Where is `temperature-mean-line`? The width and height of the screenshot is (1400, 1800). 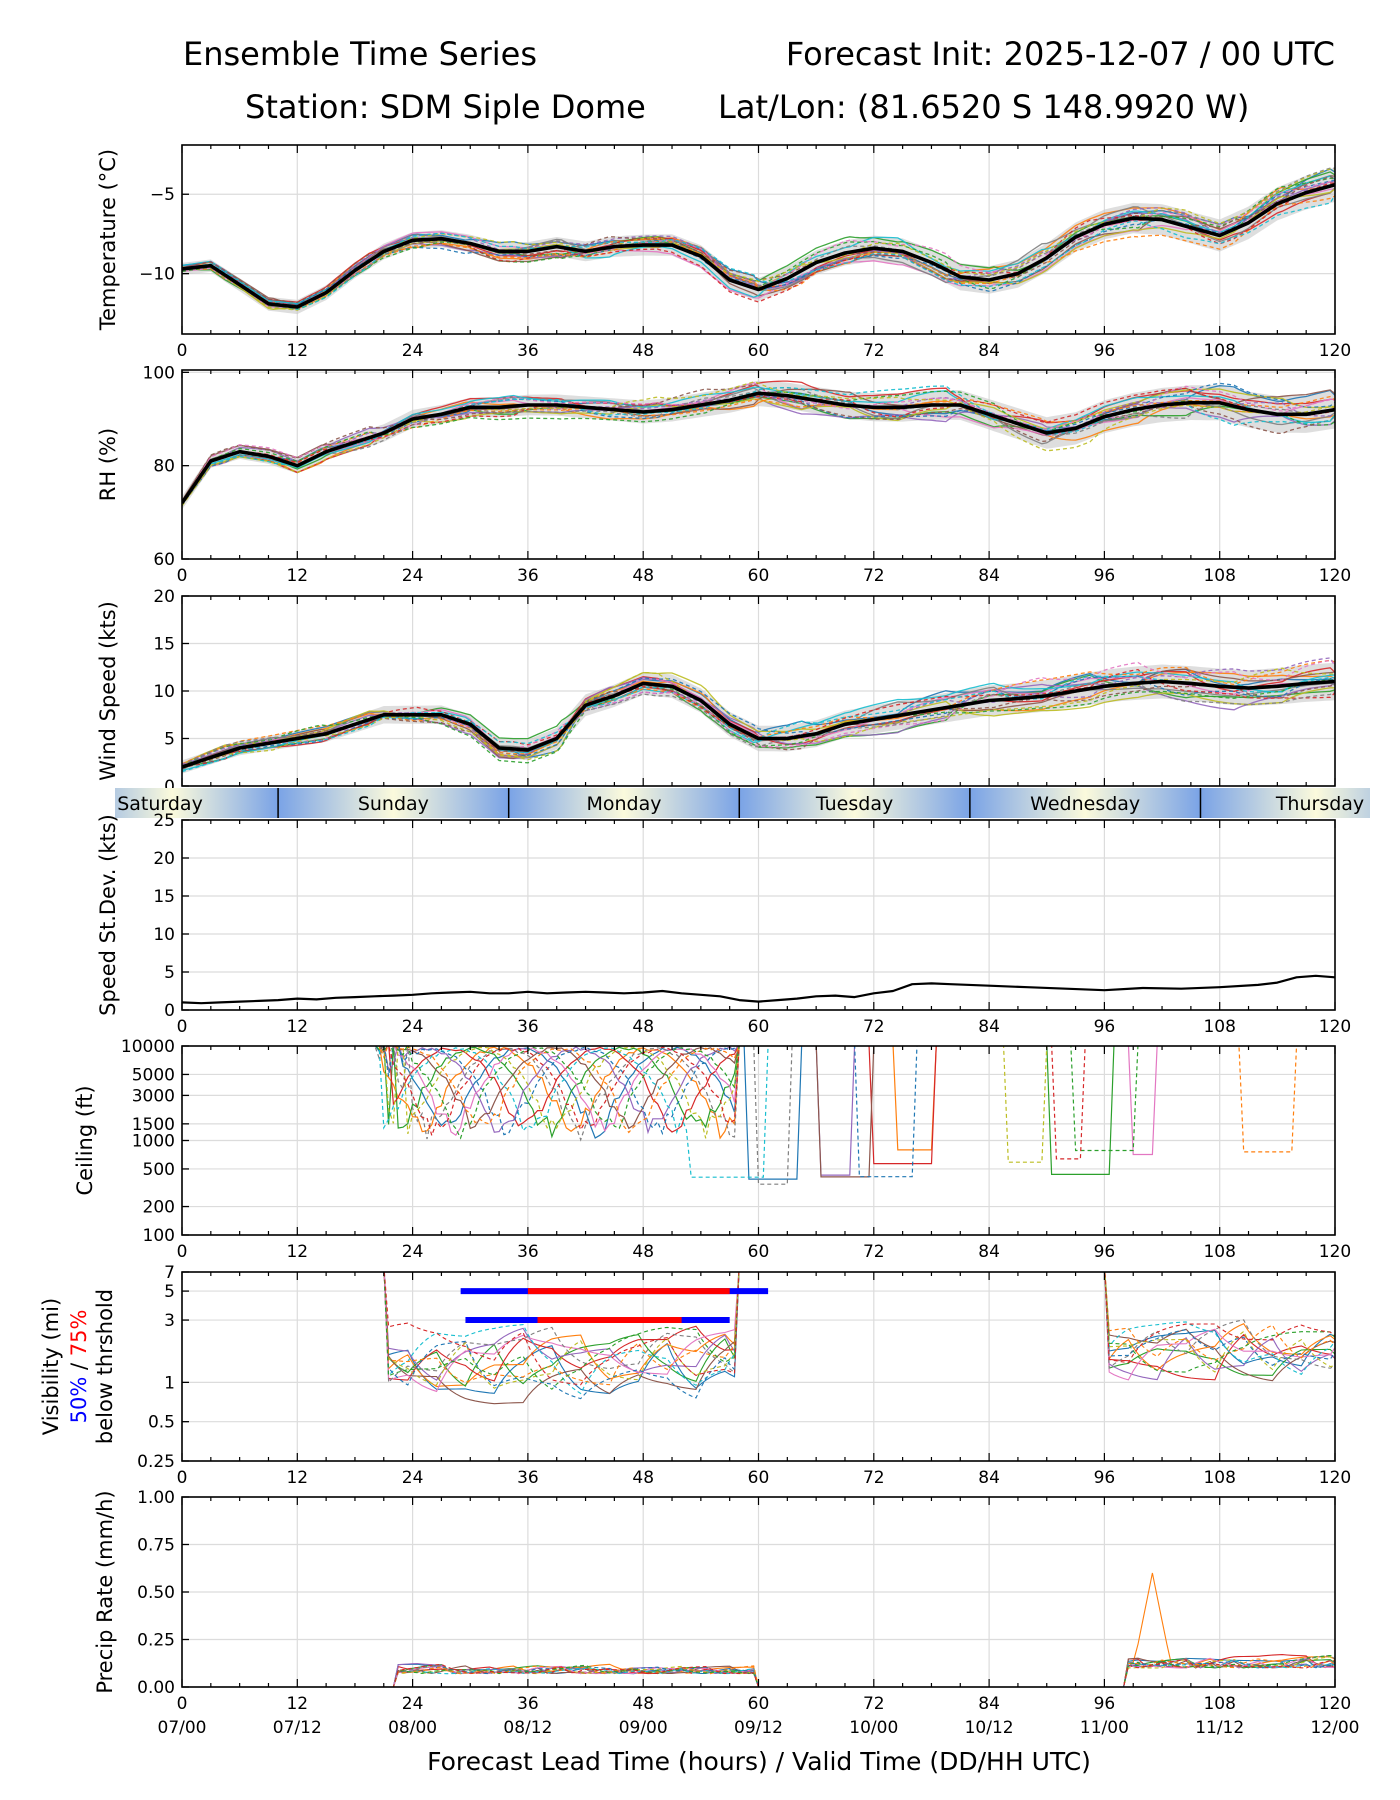 temperature-mean-line is located at coordinates (758, 245).